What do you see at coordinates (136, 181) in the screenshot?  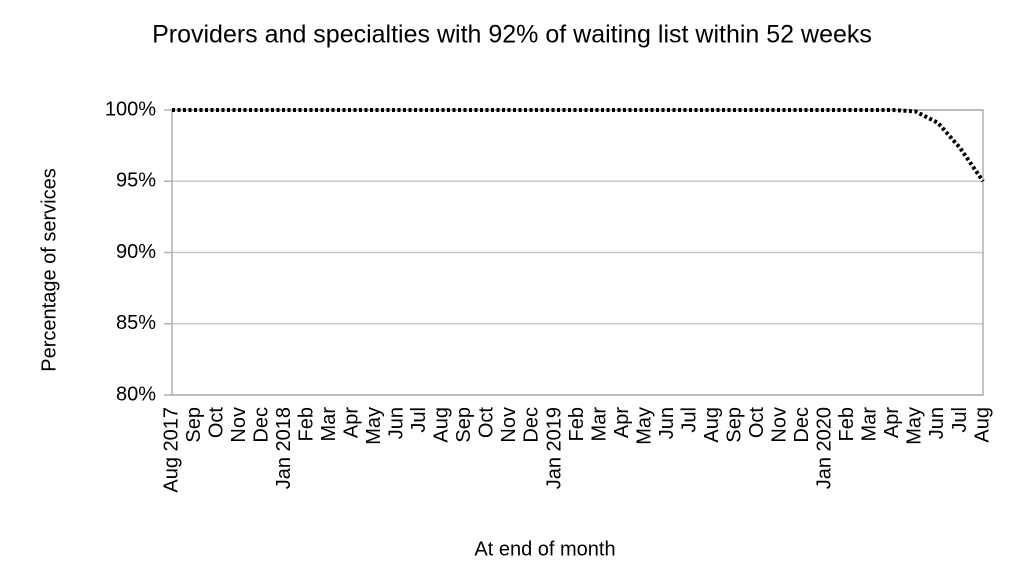 I see `y-tick-label: 95%` at bounding box center [136, 181].